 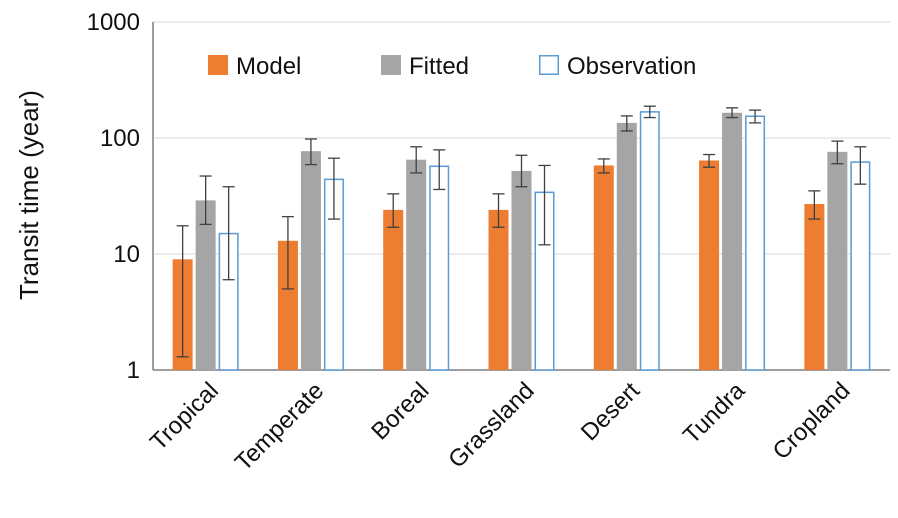 I want to click on y-tick-label: 1, so click(x=133, y=370).